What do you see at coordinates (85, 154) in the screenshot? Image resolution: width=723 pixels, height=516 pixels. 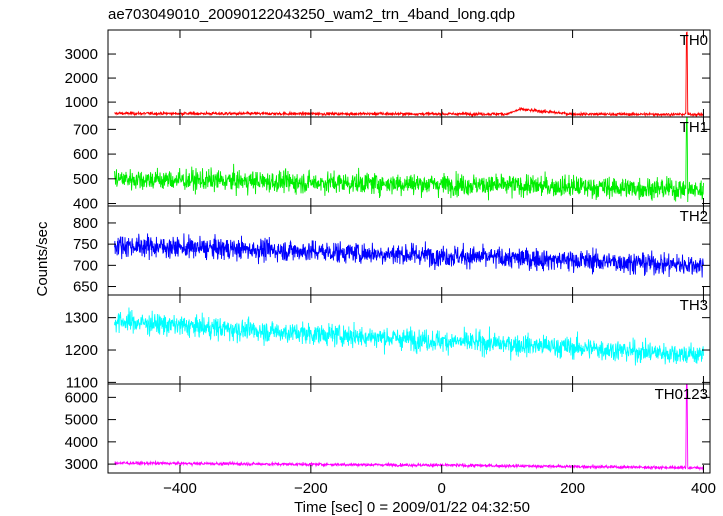 I see `y-tick-label-th1: 600` at bounding box center [85, 154].